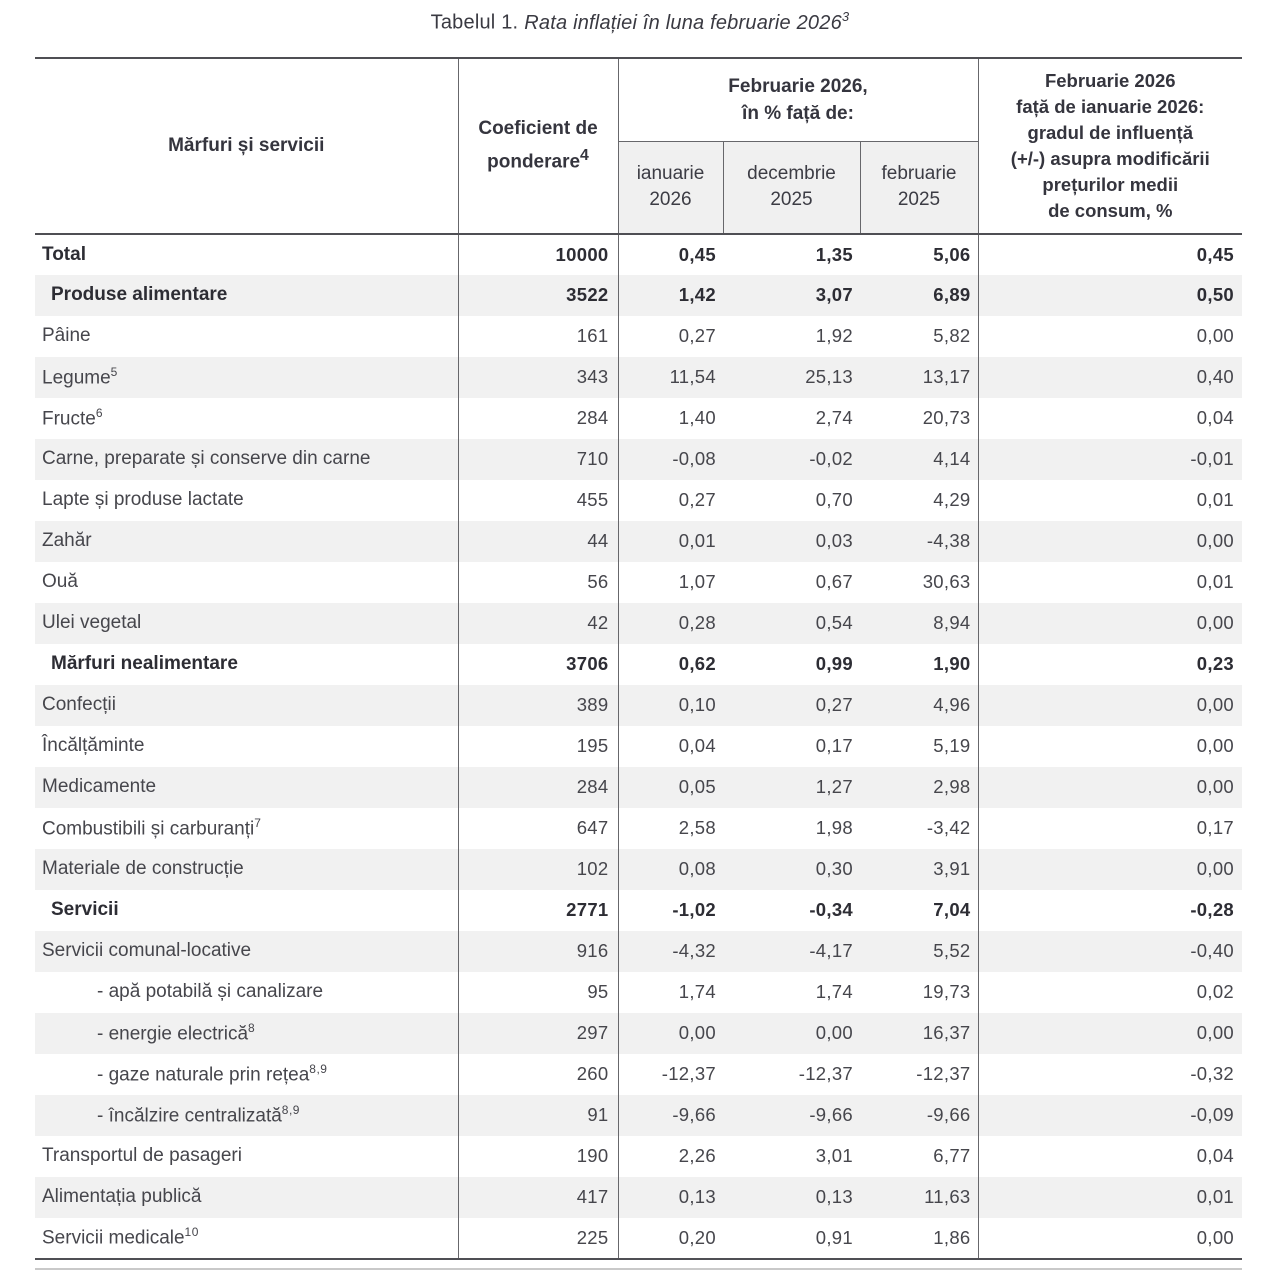  What do you see at coordinates (258, 822) in the screenshot?
I see `row-footnote-marker: 7` at bounding box center [258, 822].